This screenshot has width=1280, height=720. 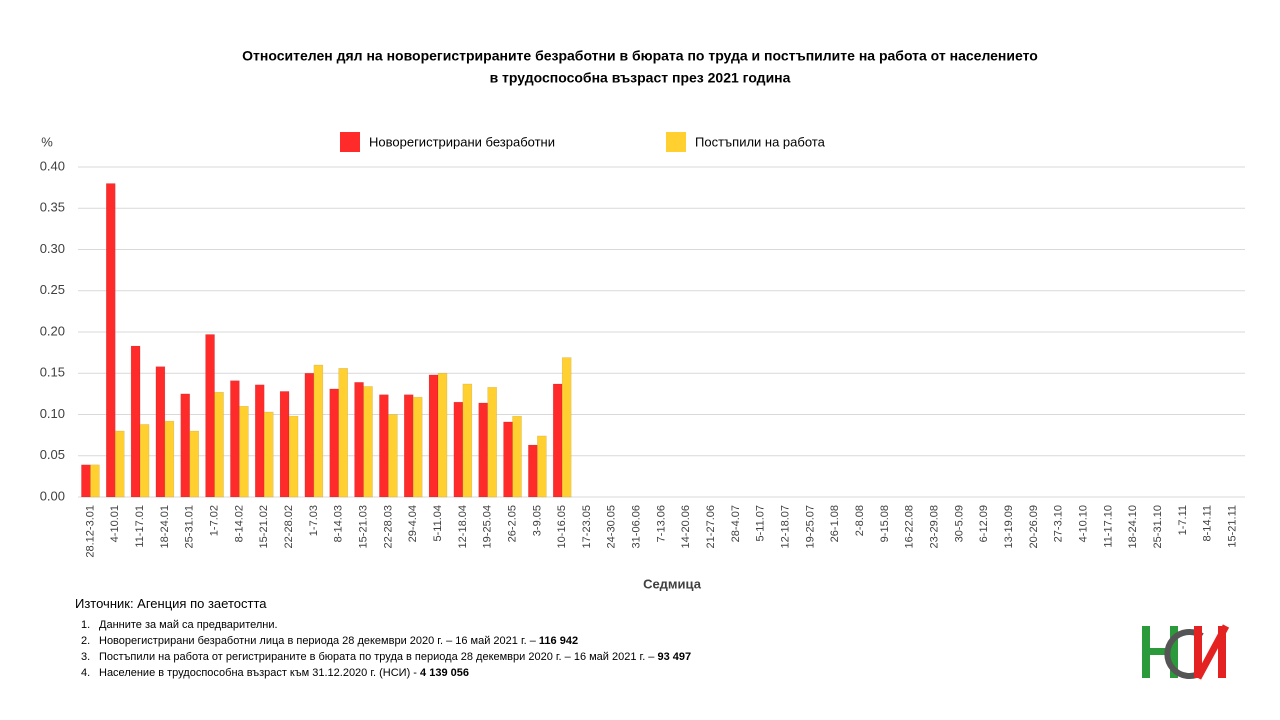 I want to click on x-tick-label: 6-12.09, so click(x=984, y=523).